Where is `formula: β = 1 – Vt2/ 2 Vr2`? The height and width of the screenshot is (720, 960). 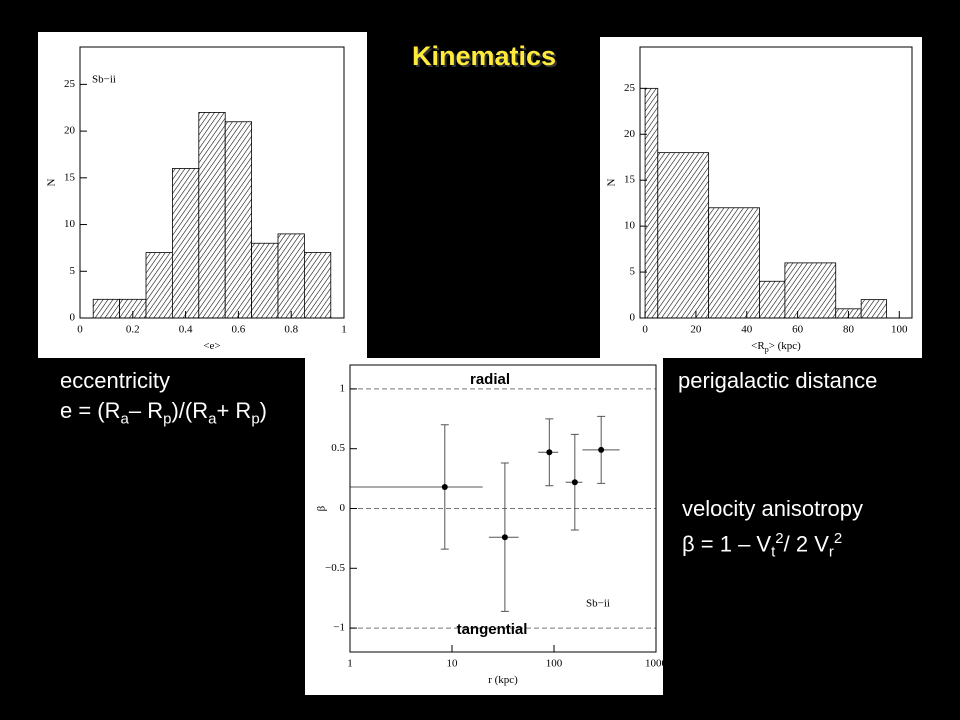
formula: β = 1 – Vt2/ 2 Vr2 is located at coordinates (772, 546).